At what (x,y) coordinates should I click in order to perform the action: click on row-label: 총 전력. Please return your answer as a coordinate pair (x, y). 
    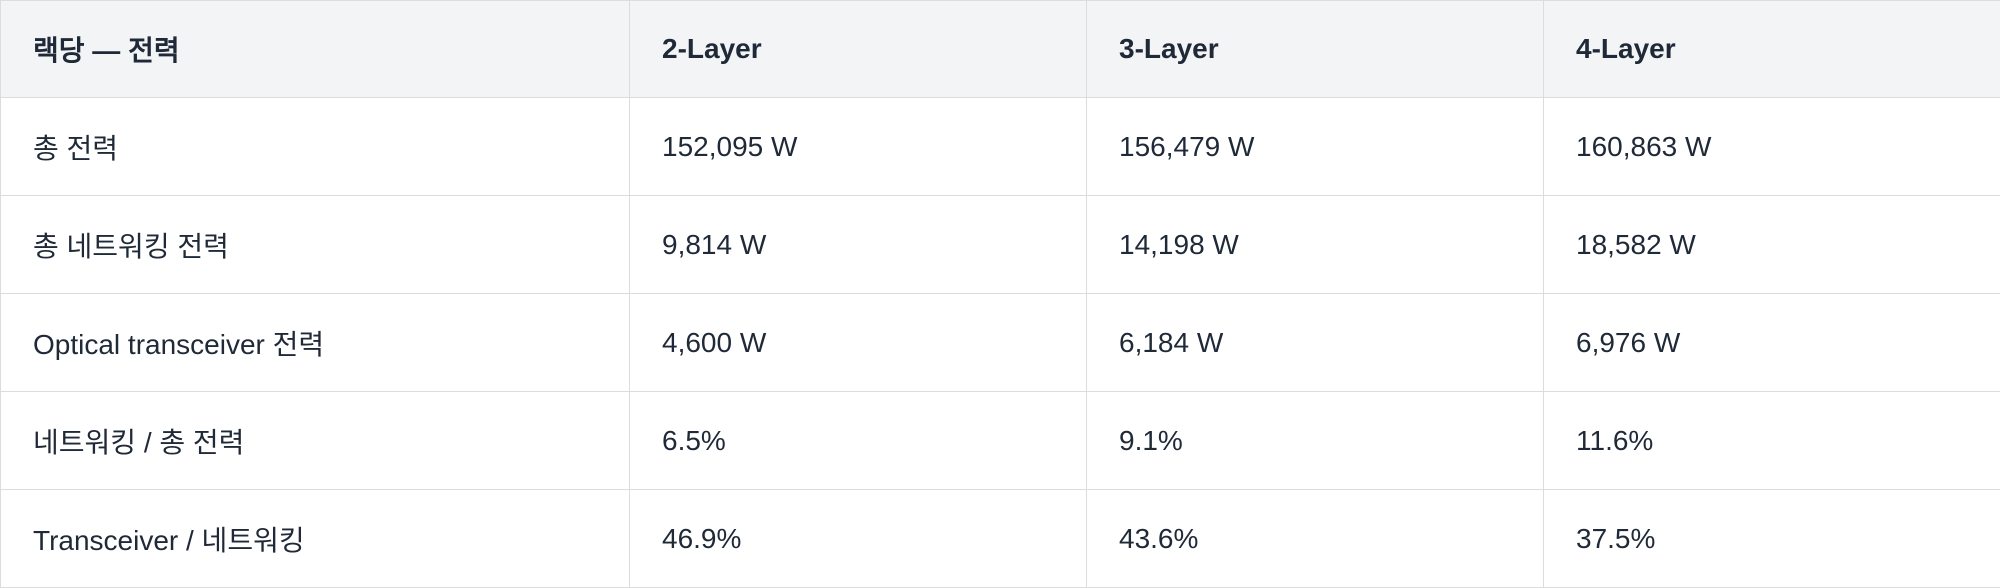
    Looking at the image, I should click on (315, 146).